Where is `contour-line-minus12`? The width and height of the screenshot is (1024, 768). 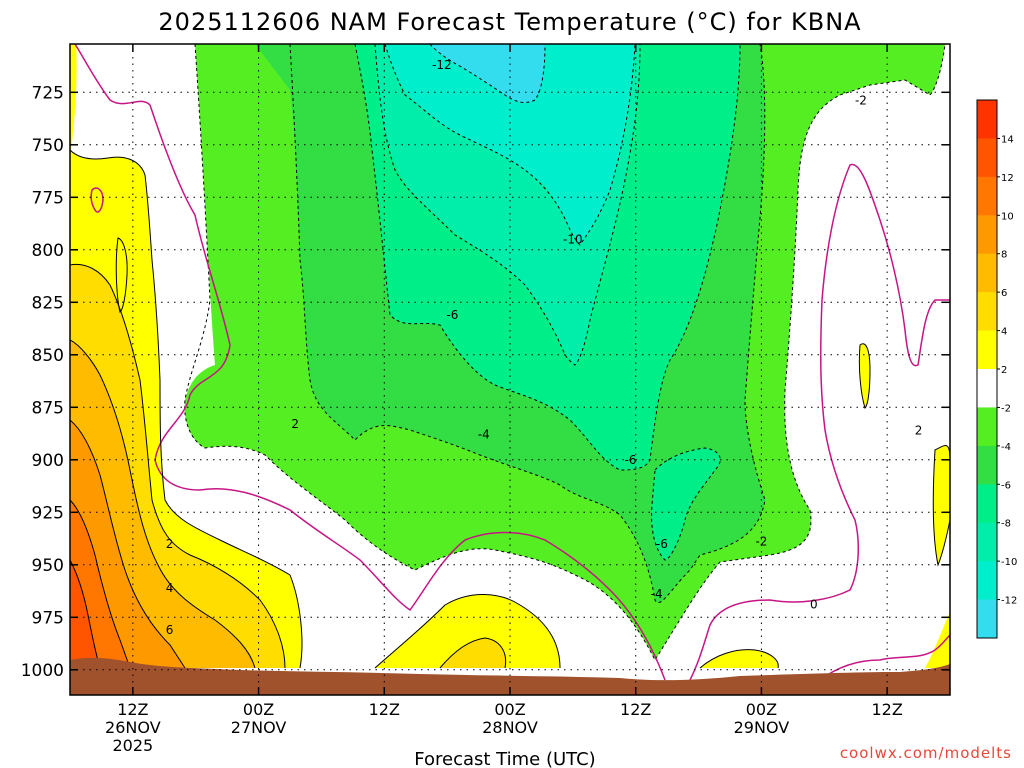
contour-line-minus12 is located at coordinates (487, 73).